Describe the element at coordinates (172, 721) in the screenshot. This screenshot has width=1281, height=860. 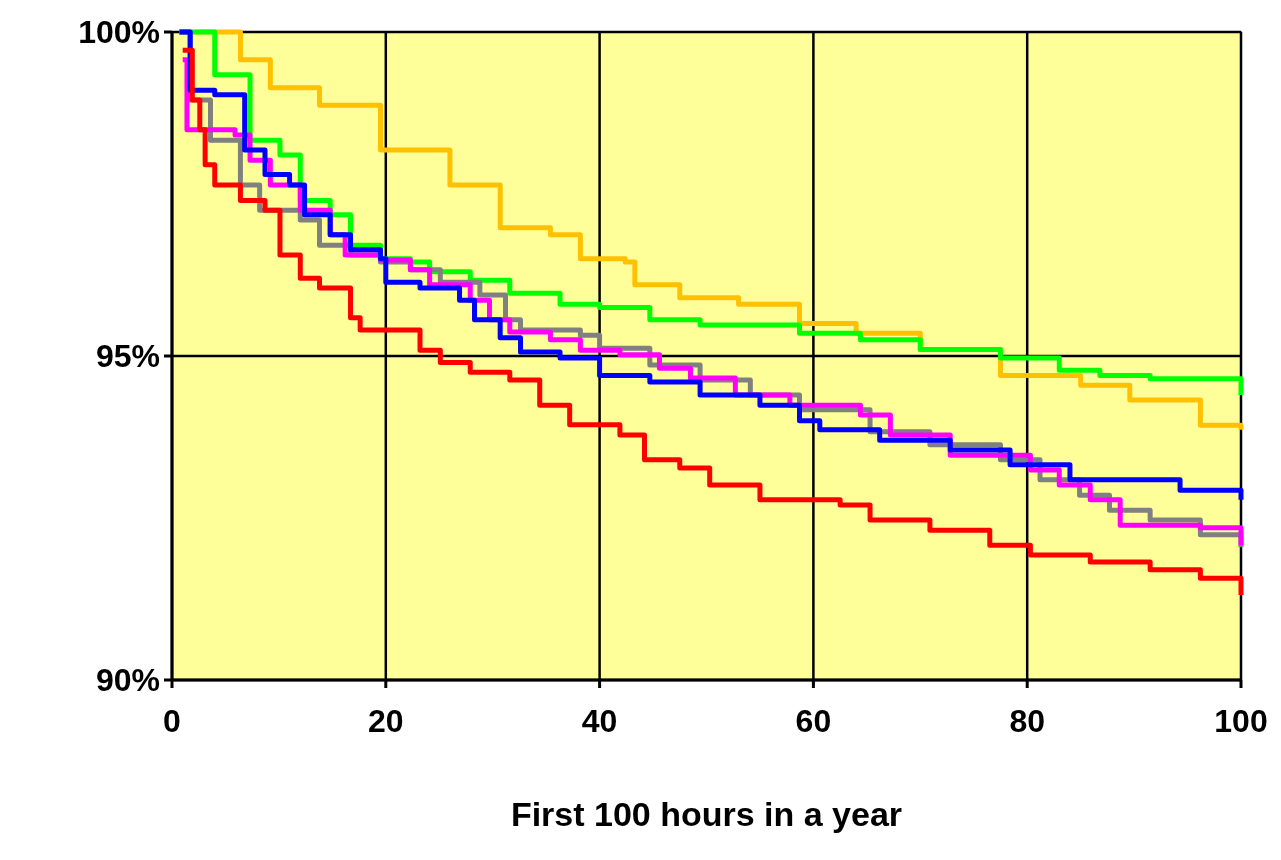
I see `x-tick-label: 0` at that location.